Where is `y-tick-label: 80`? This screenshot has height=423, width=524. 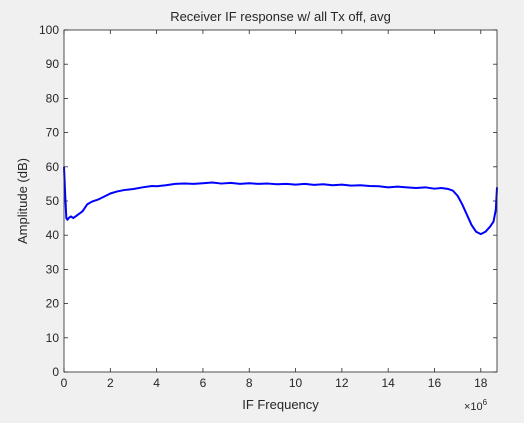 y-tick-label: 80 is located at coordinates (53, 98).